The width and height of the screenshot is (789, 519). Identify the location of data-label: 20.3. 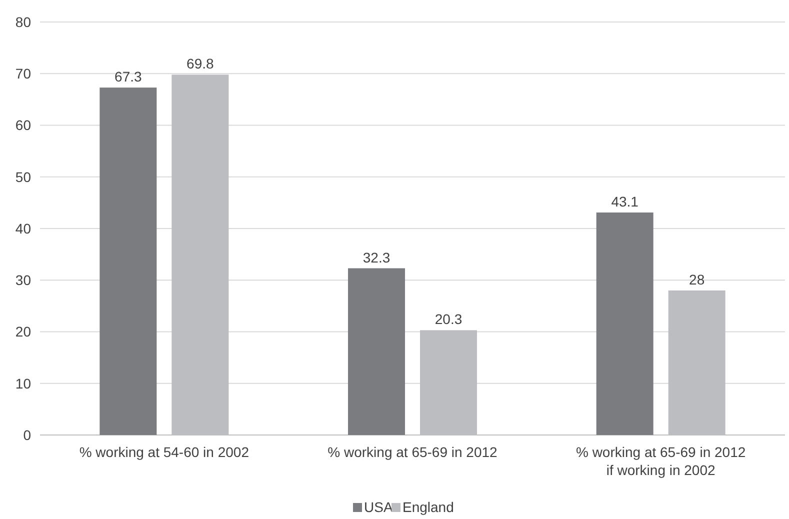
(448, 319).